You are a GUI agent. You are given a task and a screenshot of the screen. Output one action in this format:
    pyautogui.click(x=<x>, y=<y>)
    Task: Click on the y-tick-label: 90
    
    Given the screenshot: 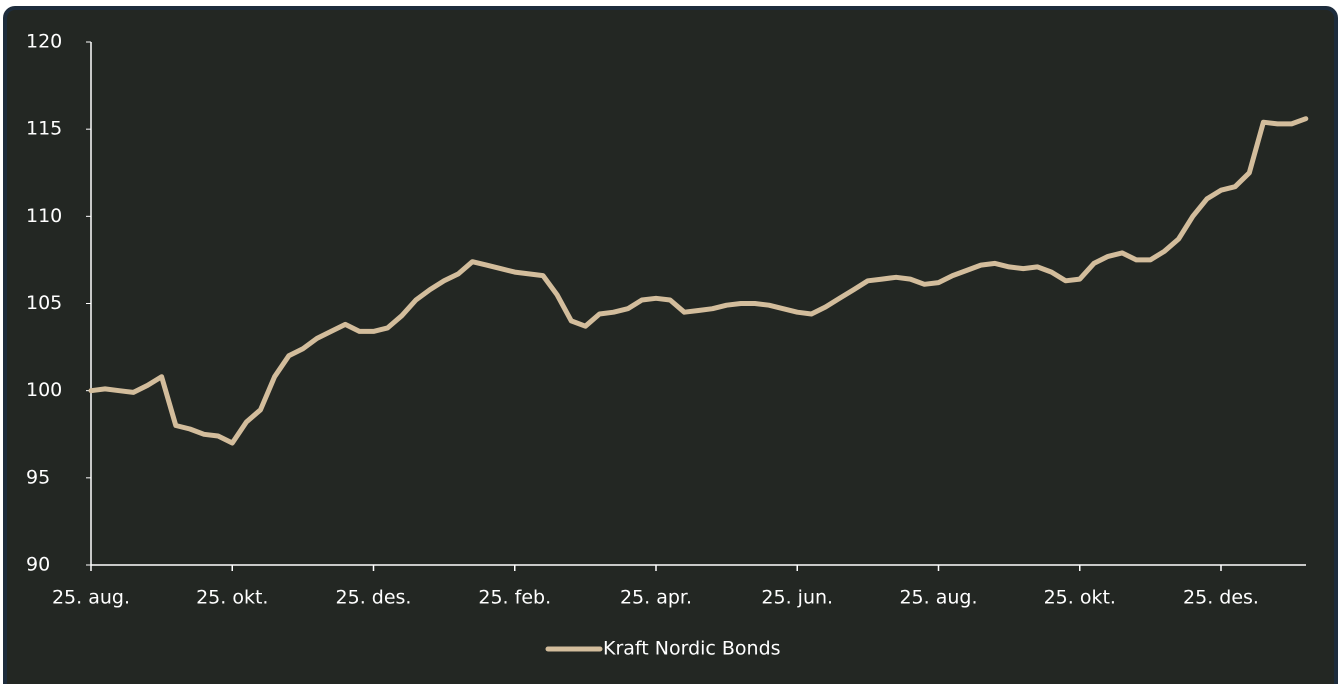 What is the action you would take?
    pyautogui.click(x=38, y=565)
    